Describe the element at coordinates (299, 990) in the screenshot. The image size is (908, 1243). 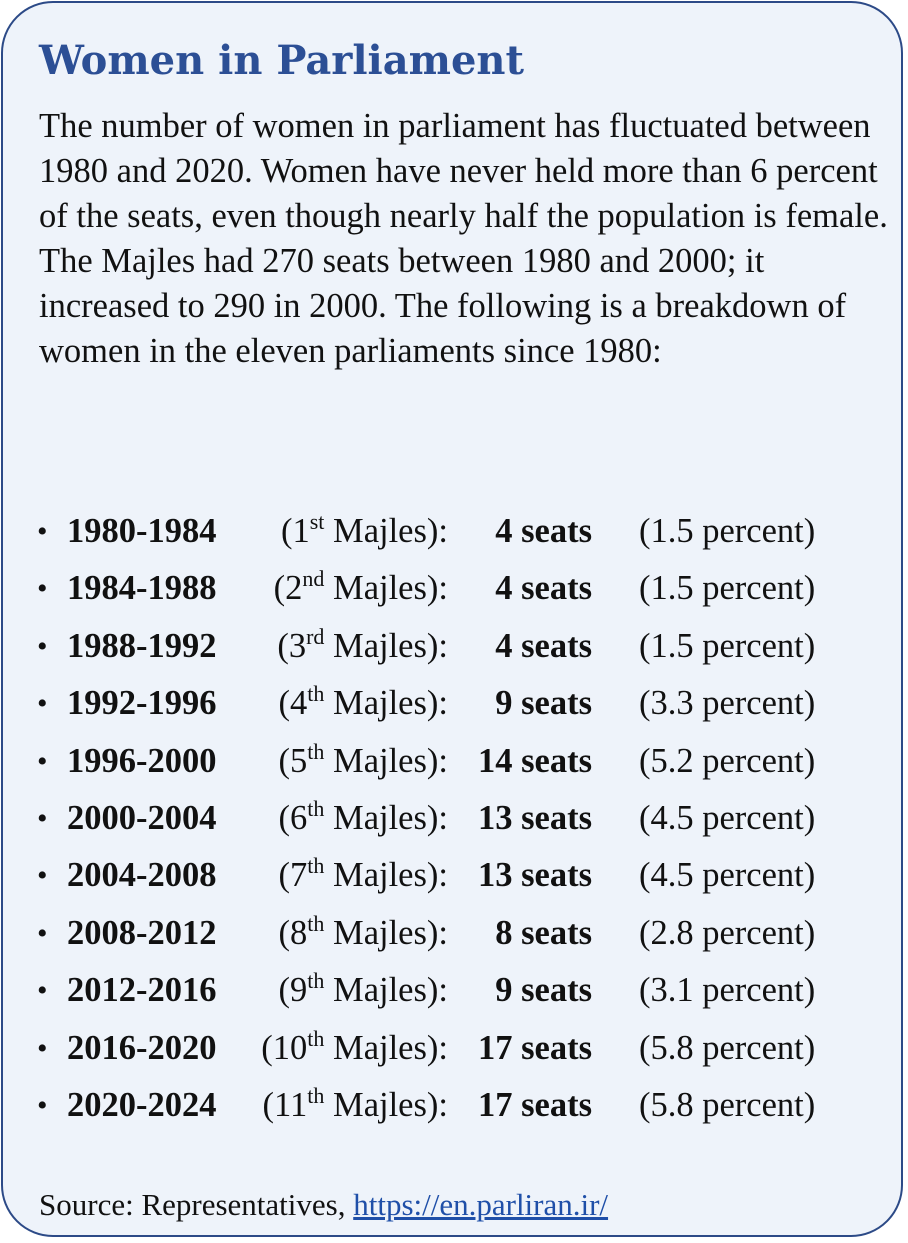
I see `majles-number: 9` at that location.